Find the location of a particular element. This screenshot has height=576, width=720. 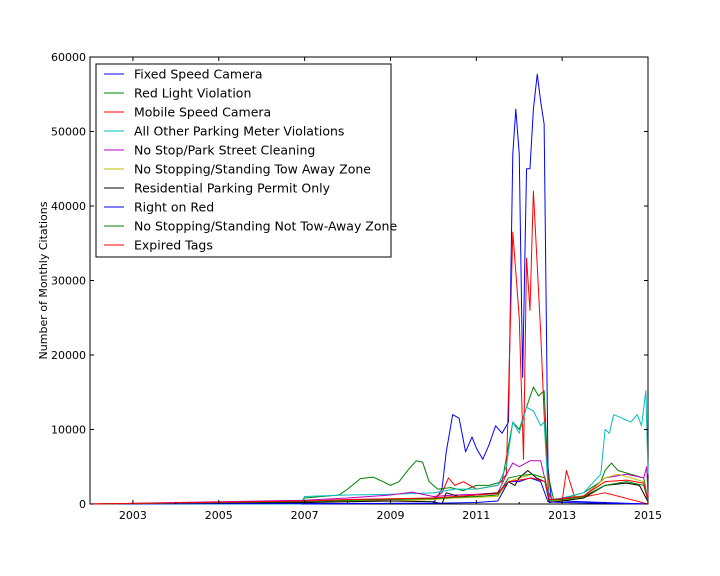

legend-label-0: Fixed Speed Camera is located at coordinates (198, 74).